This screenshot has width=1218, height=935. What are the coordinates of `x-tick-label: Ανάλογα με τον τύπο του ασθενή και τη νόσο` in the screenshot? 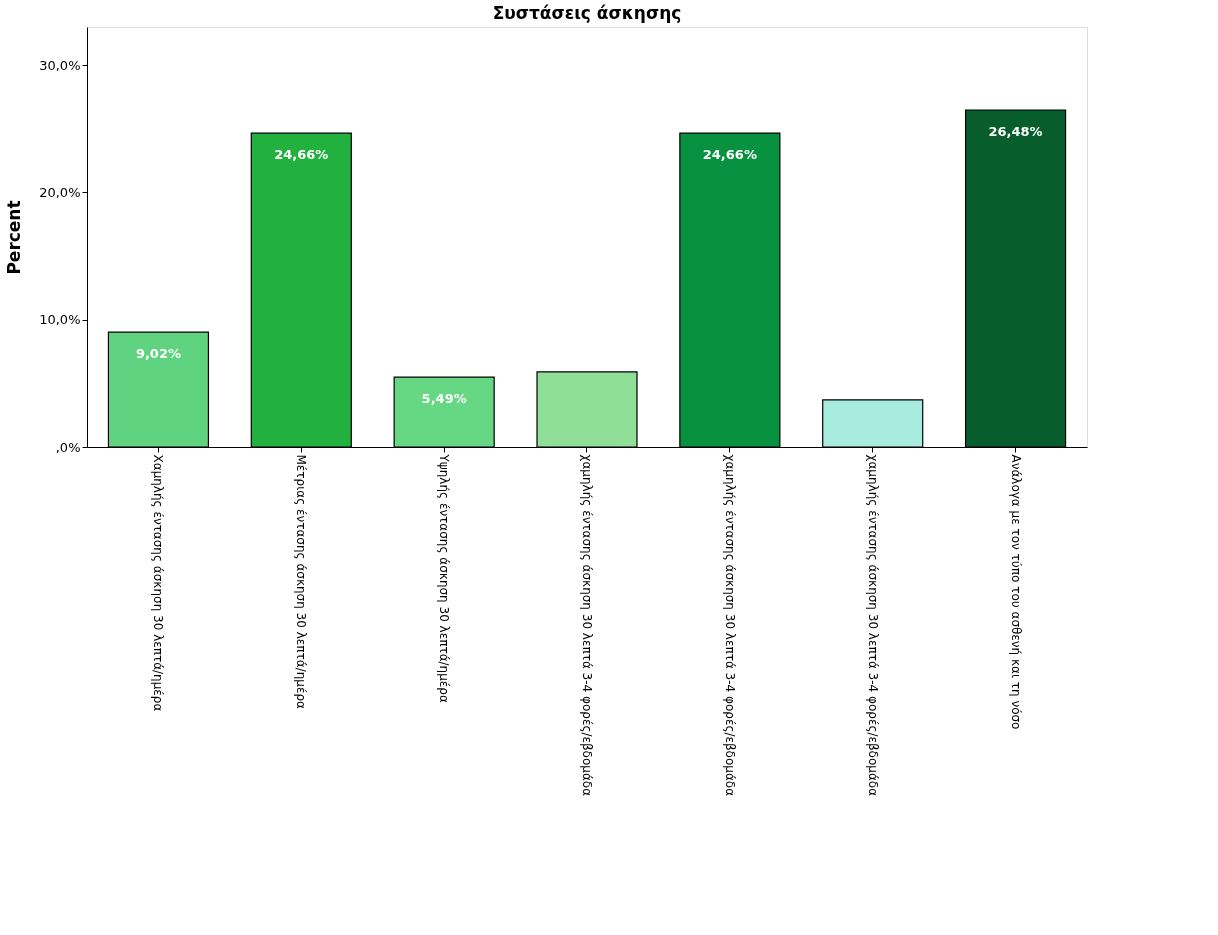 It's located at (1015, 592).